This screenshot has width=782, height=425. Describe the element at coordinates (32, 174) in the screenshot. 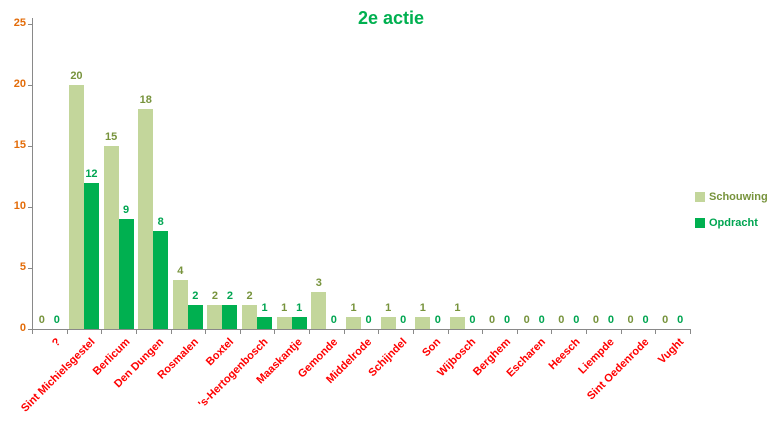

I see `y-axis-line` at that location.